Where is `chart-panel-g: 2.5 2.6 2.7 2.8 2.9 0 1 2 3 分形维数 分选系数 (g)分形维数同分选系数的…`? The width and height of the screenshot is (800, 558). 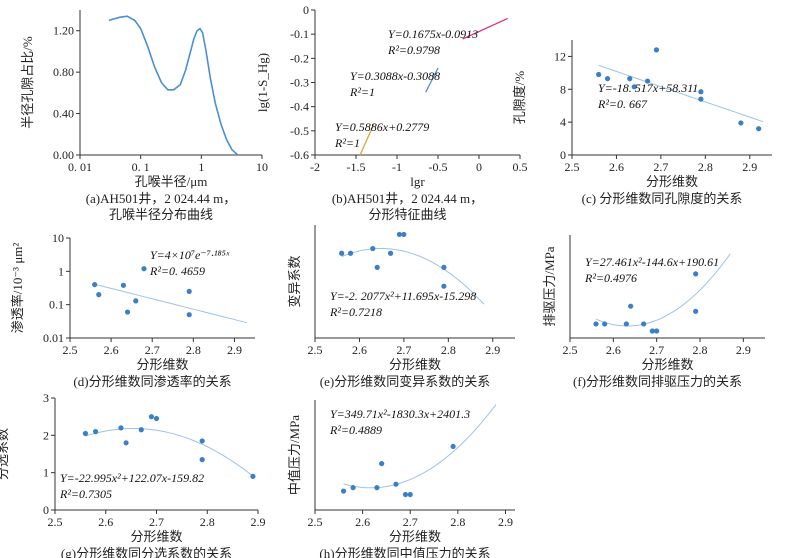 chart-panel-g: 2.5 2.6 2.7 2.8 2.9 0 1 2 3 分形维数 分选系数 (g)分形维数同分选系数的… is located at coordinates (133, 474).